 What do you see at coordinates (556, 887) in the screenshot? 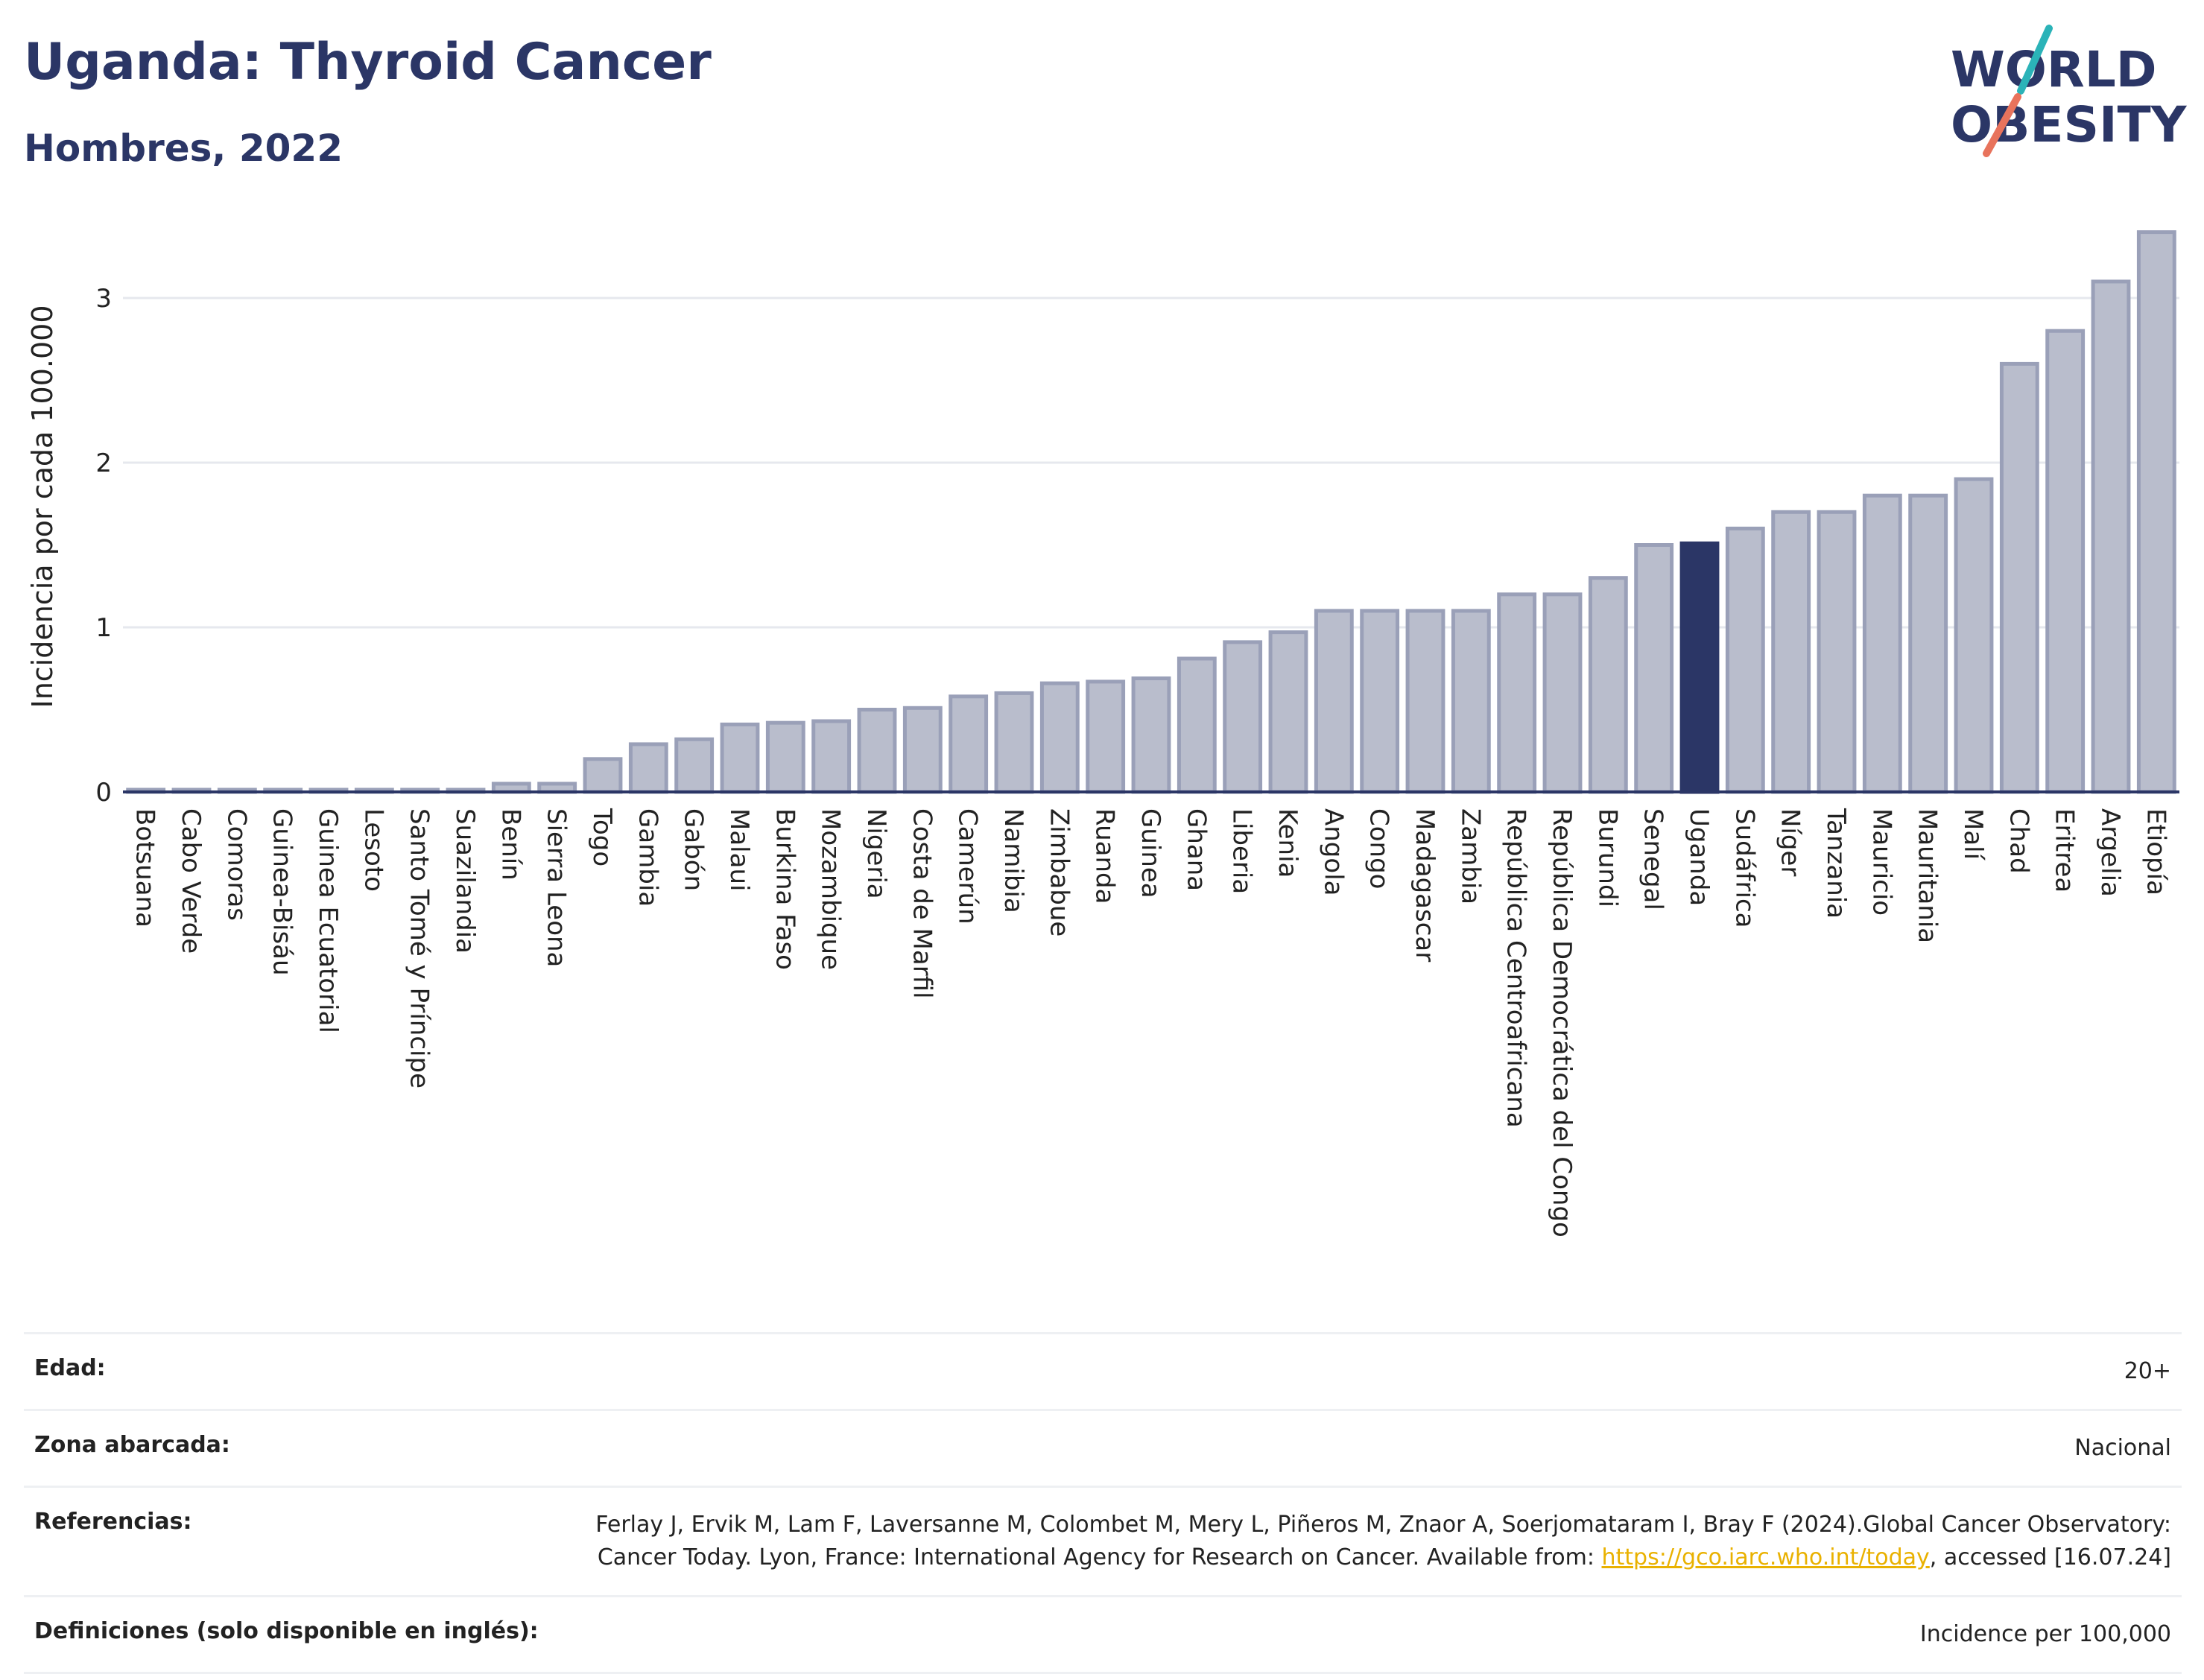
I see `x-tick-label: Sierra Leona` at bounding box center [556, 887].